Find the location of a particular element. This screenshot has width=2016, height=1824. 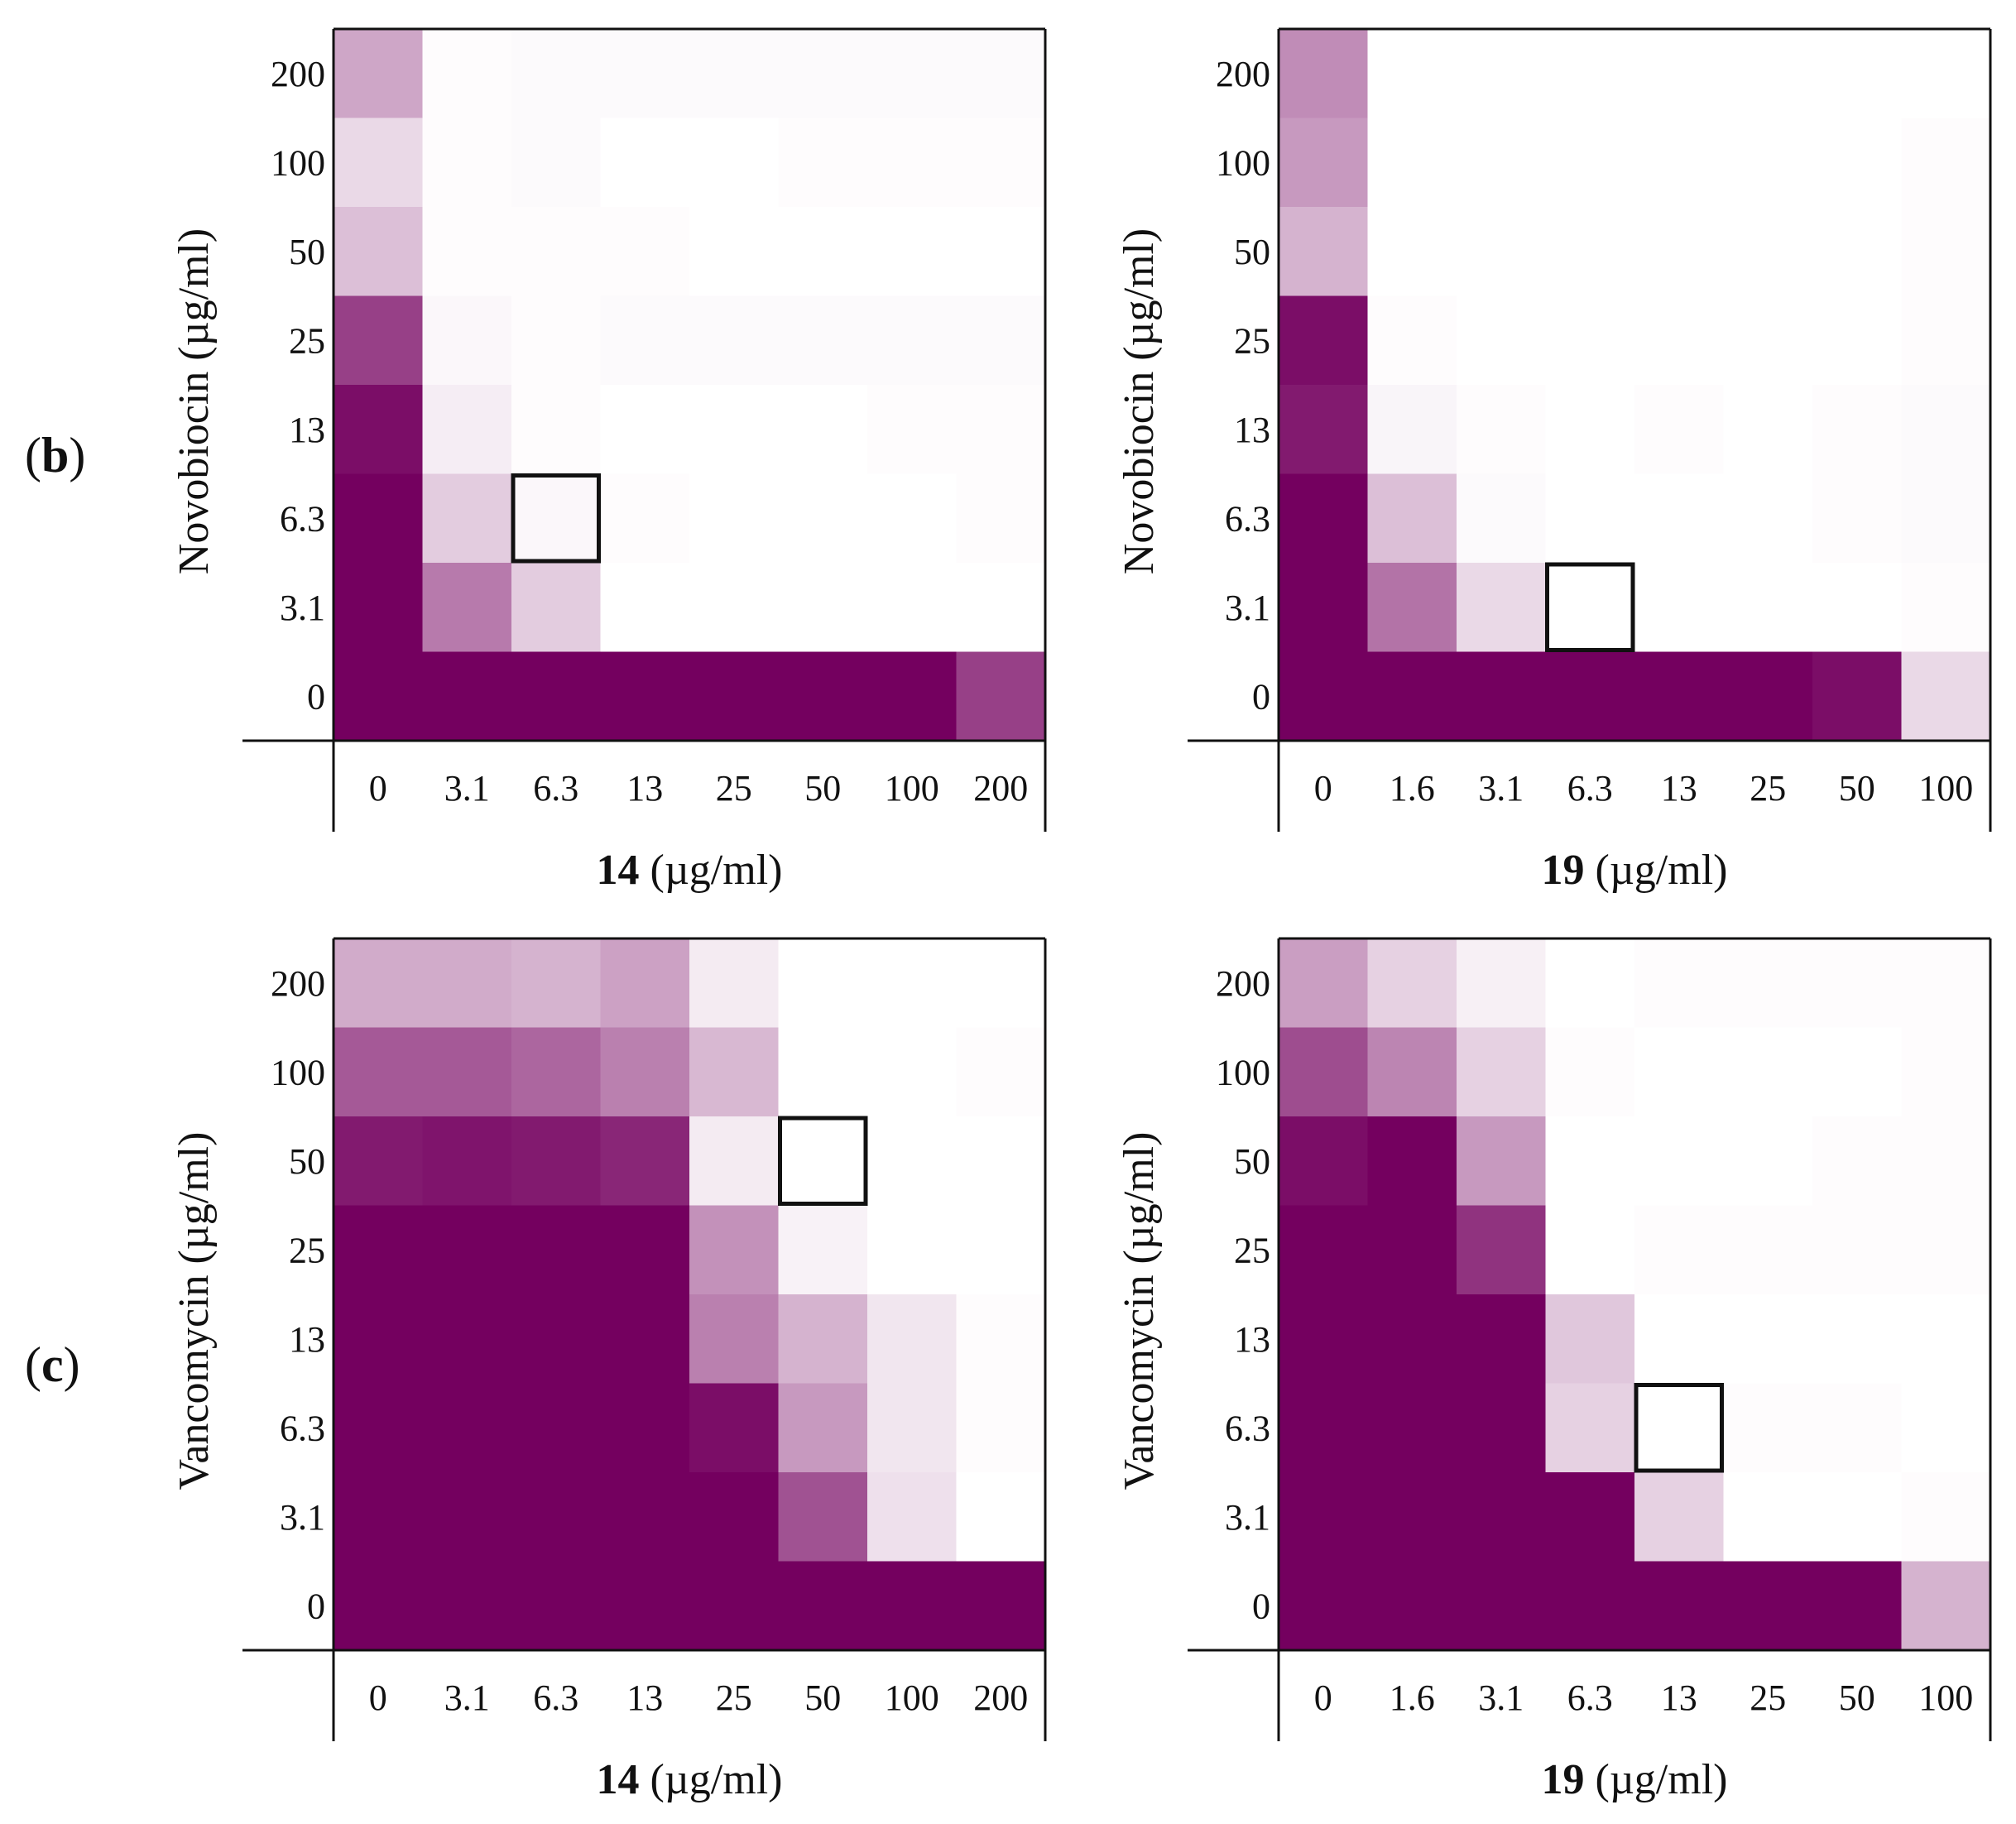

x-tick-label: 1.6 is located at coordinates (1412, 788).